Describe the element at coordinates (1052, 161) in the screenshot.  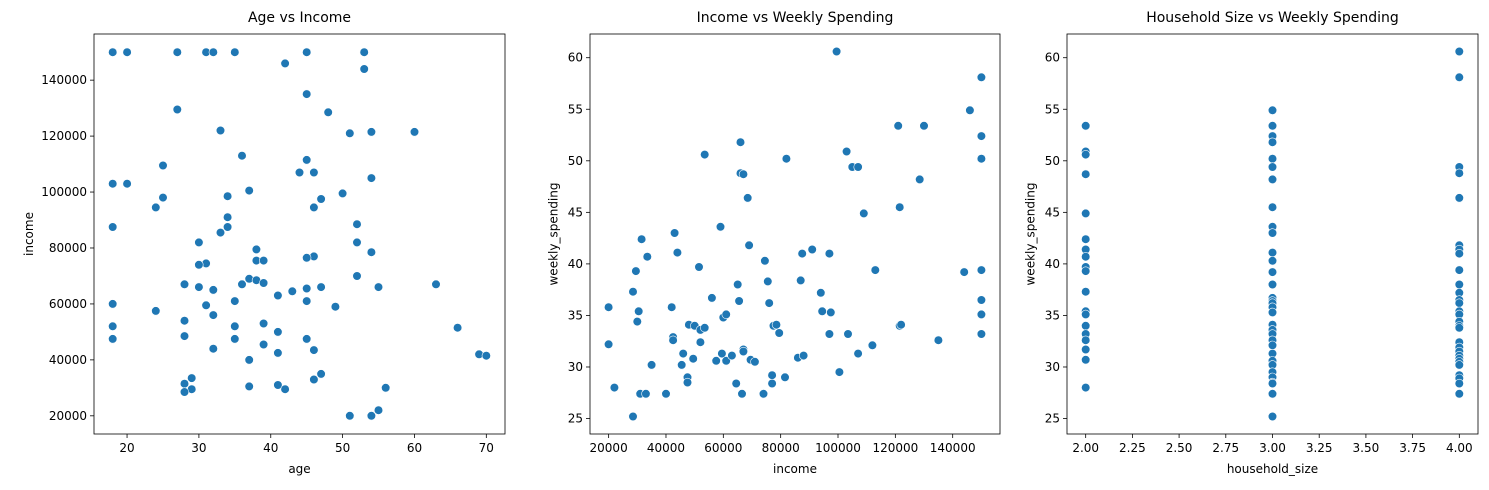
I see `y-tick-label: 50` at that location.